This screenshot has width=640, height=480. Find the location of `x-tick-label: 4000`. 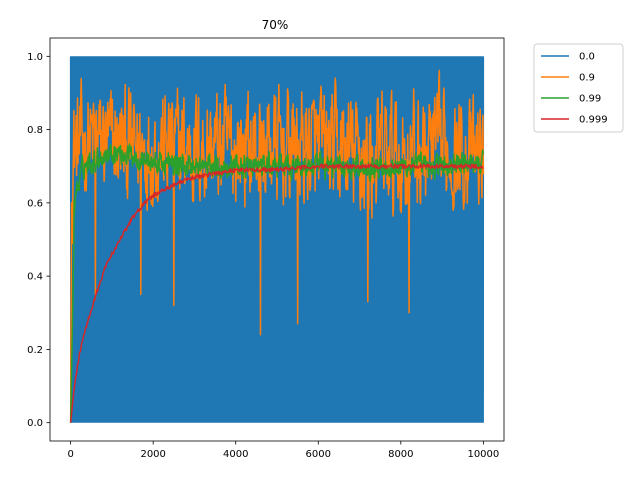

x-tick-label: 4000 is located at coordinates (235, 454).